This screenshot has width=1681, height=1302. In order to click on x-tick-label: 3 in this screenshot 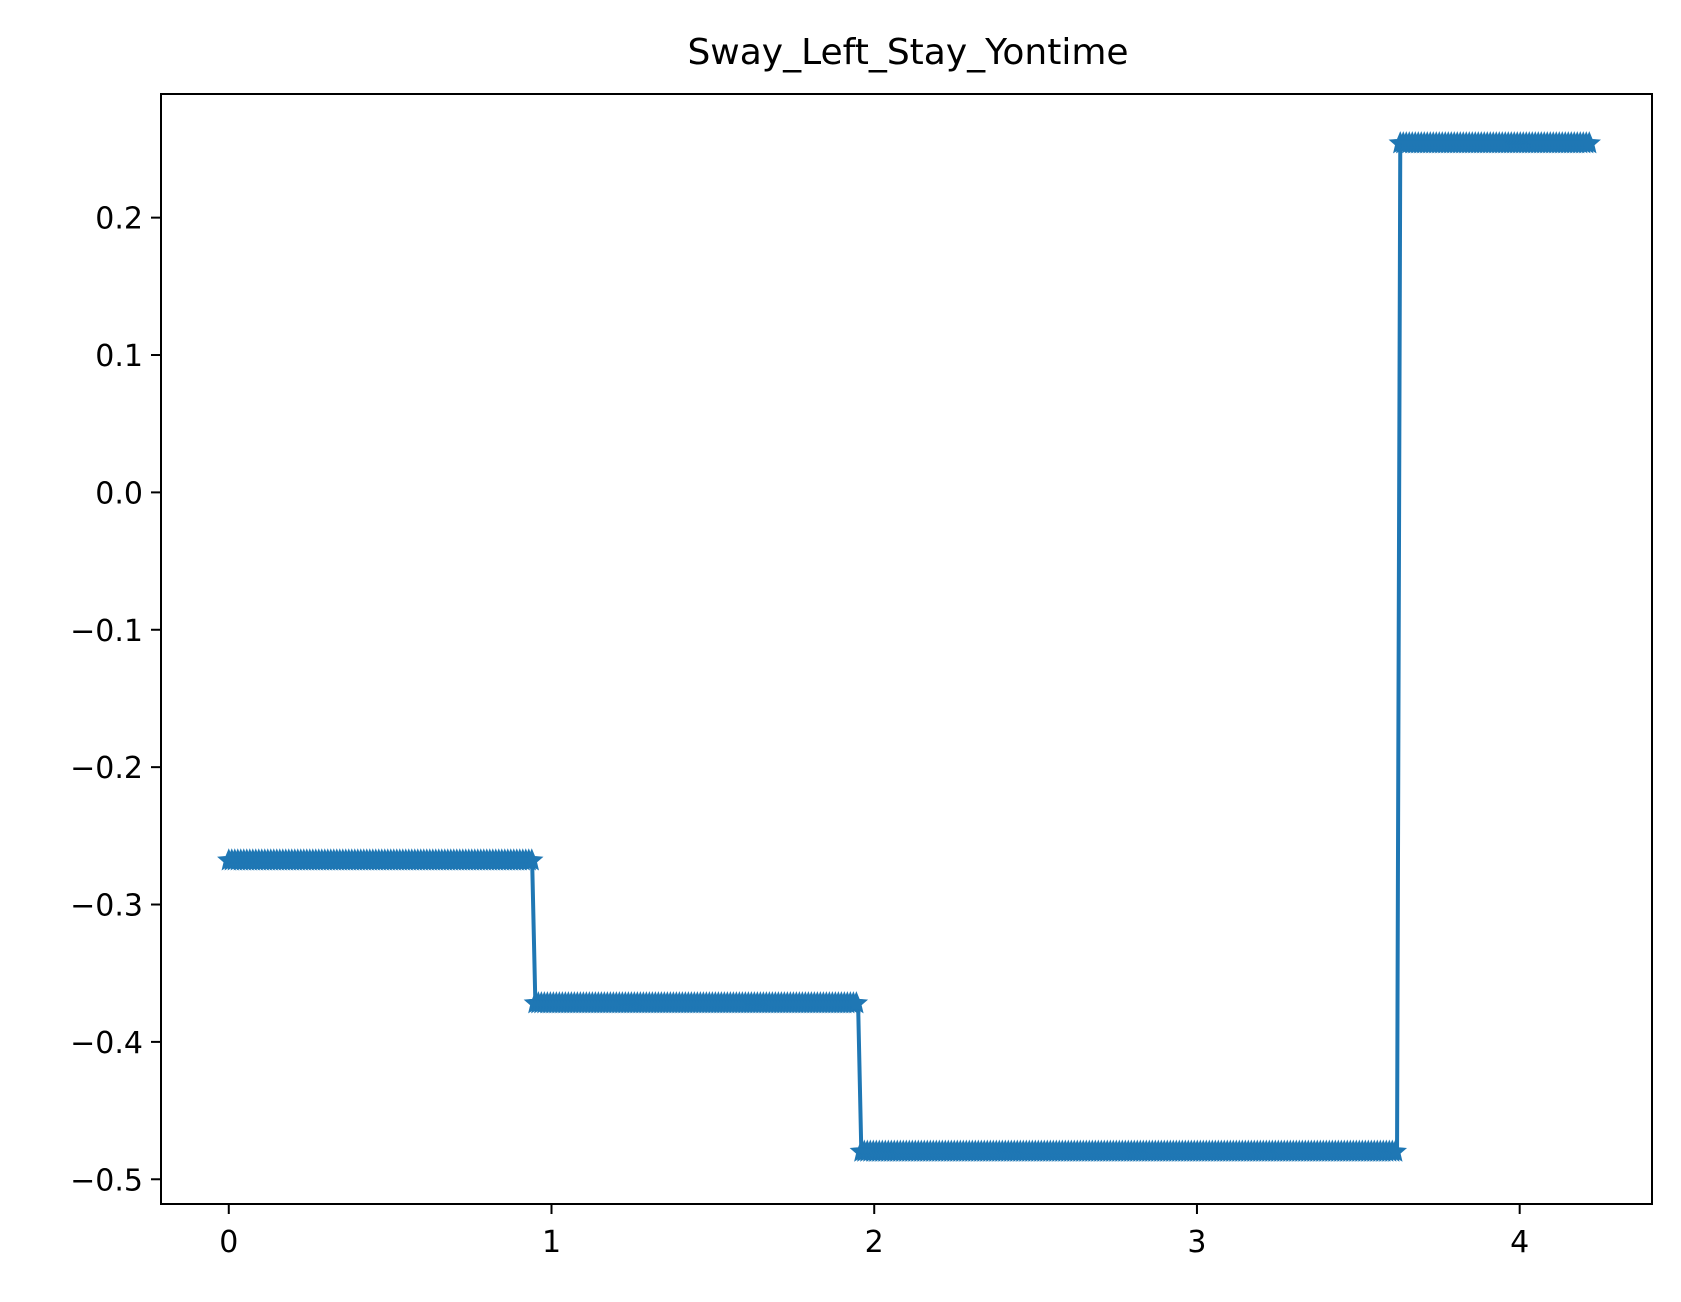, I will do `click(1196, 1242)`.